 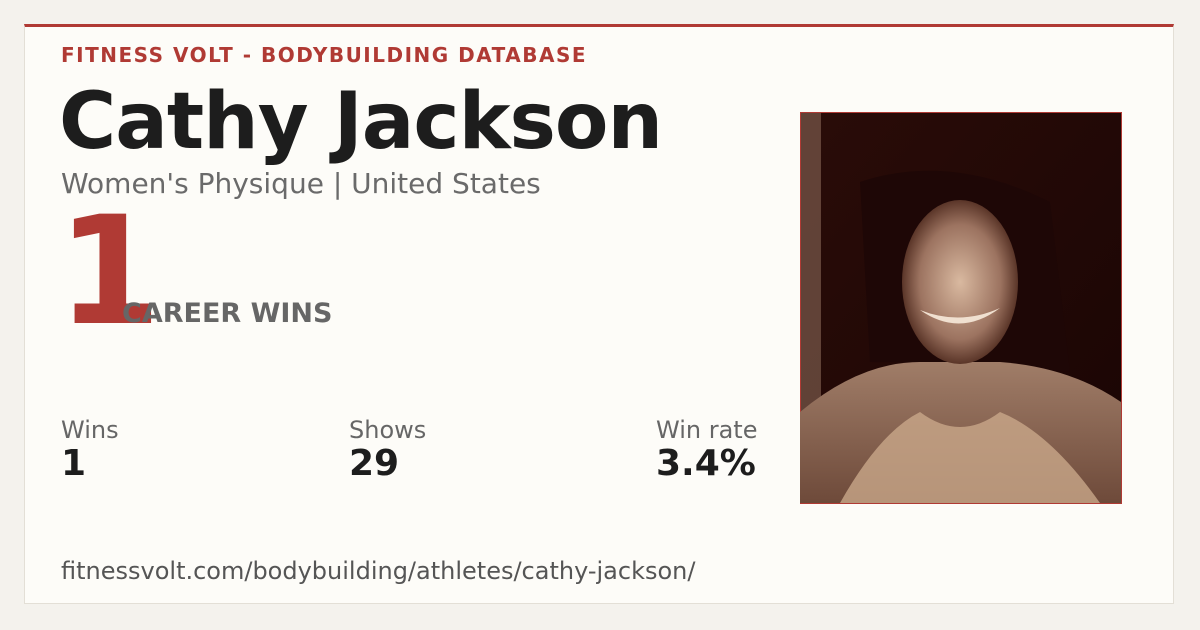 I want to click on stat-label: Win rate, so click(x=707, y=430).